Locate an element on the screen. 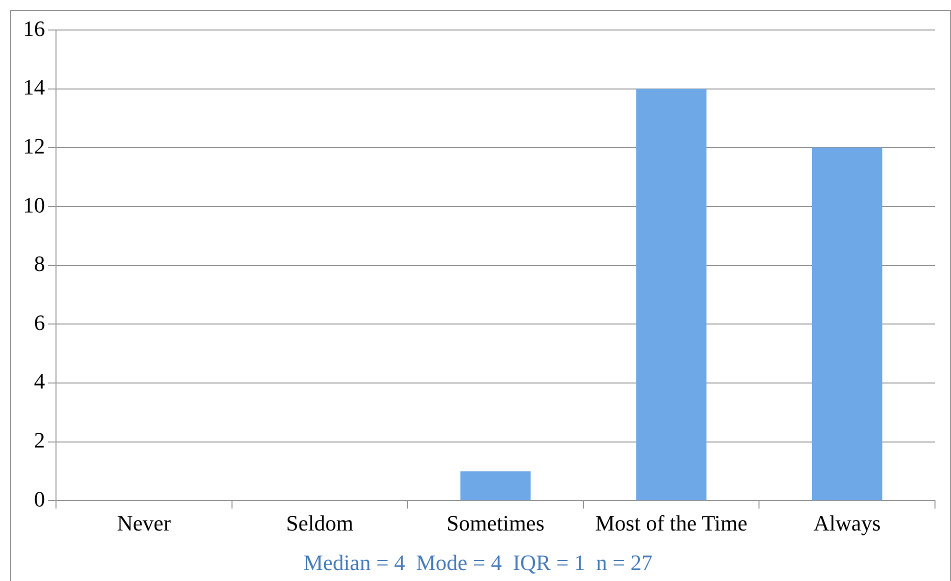  y-tick-label: 8 is located at coordinates (39, 263).